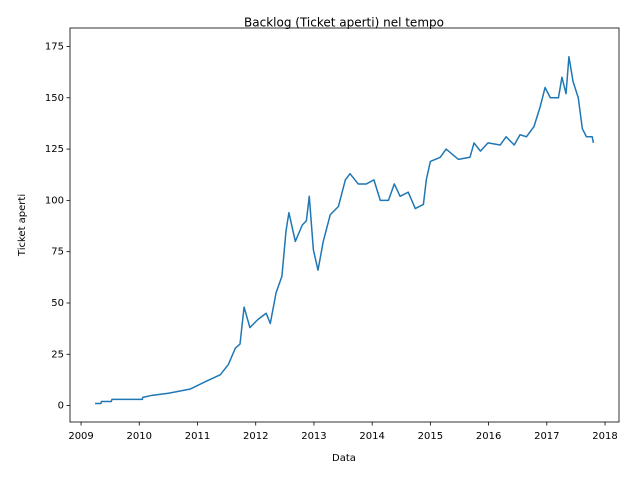  I want to click on y-tick-label: 150, so click(54, 98).